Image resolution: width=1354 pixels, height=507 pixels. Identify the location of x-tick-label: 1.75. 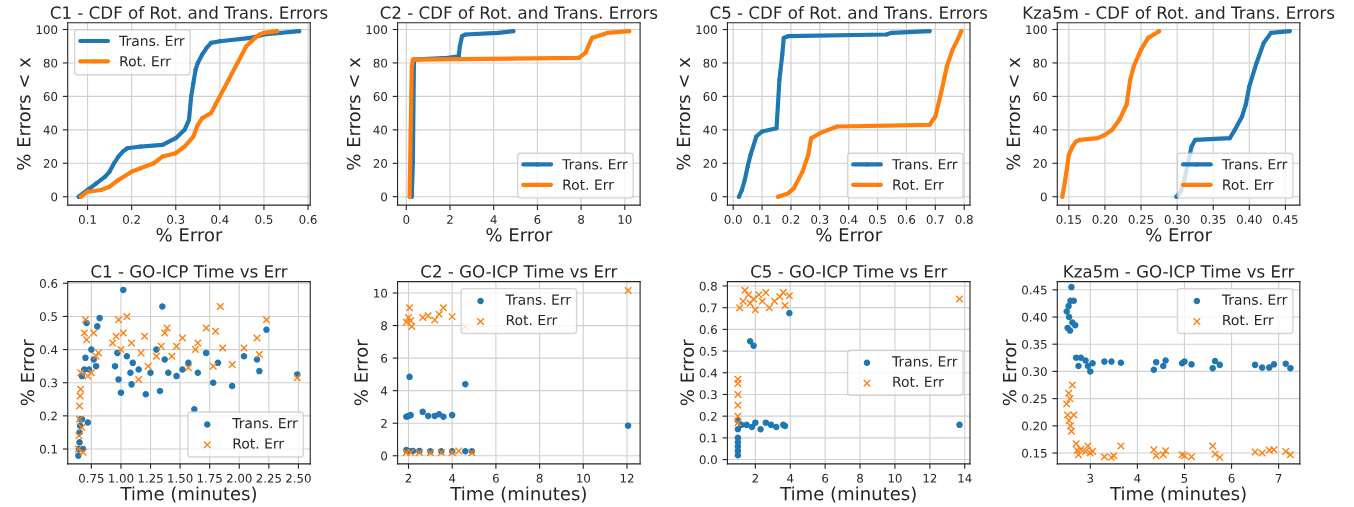
(209, 478).